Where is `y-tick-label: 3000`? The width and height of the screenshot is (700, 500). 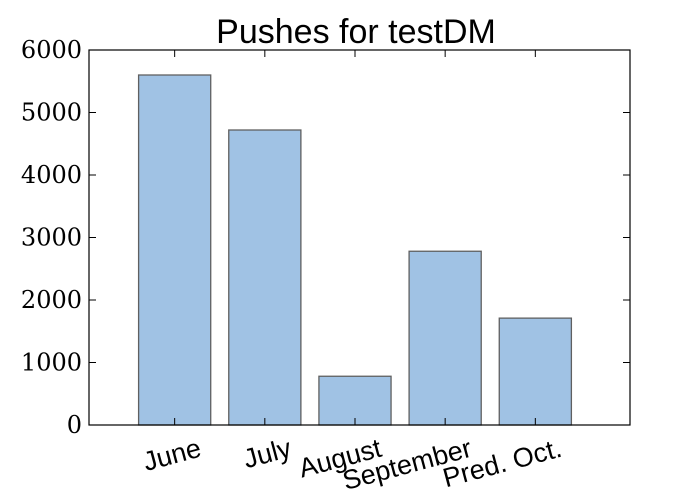
y-tick-label: 3000 is located at coordinates (51, 238).